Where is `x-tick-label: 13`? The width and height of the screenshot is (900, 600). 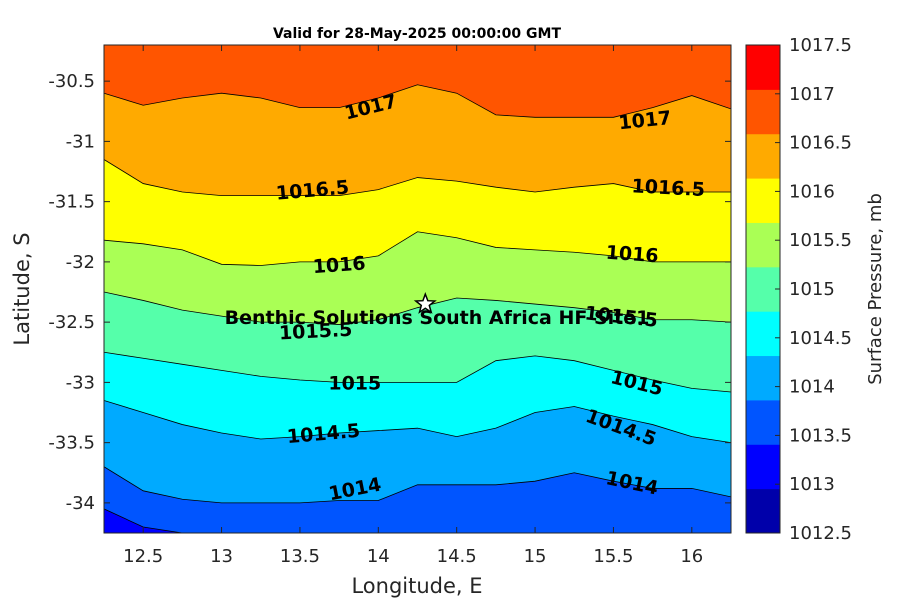
x-tick-label: 13 is located at coordinates (221, 556).